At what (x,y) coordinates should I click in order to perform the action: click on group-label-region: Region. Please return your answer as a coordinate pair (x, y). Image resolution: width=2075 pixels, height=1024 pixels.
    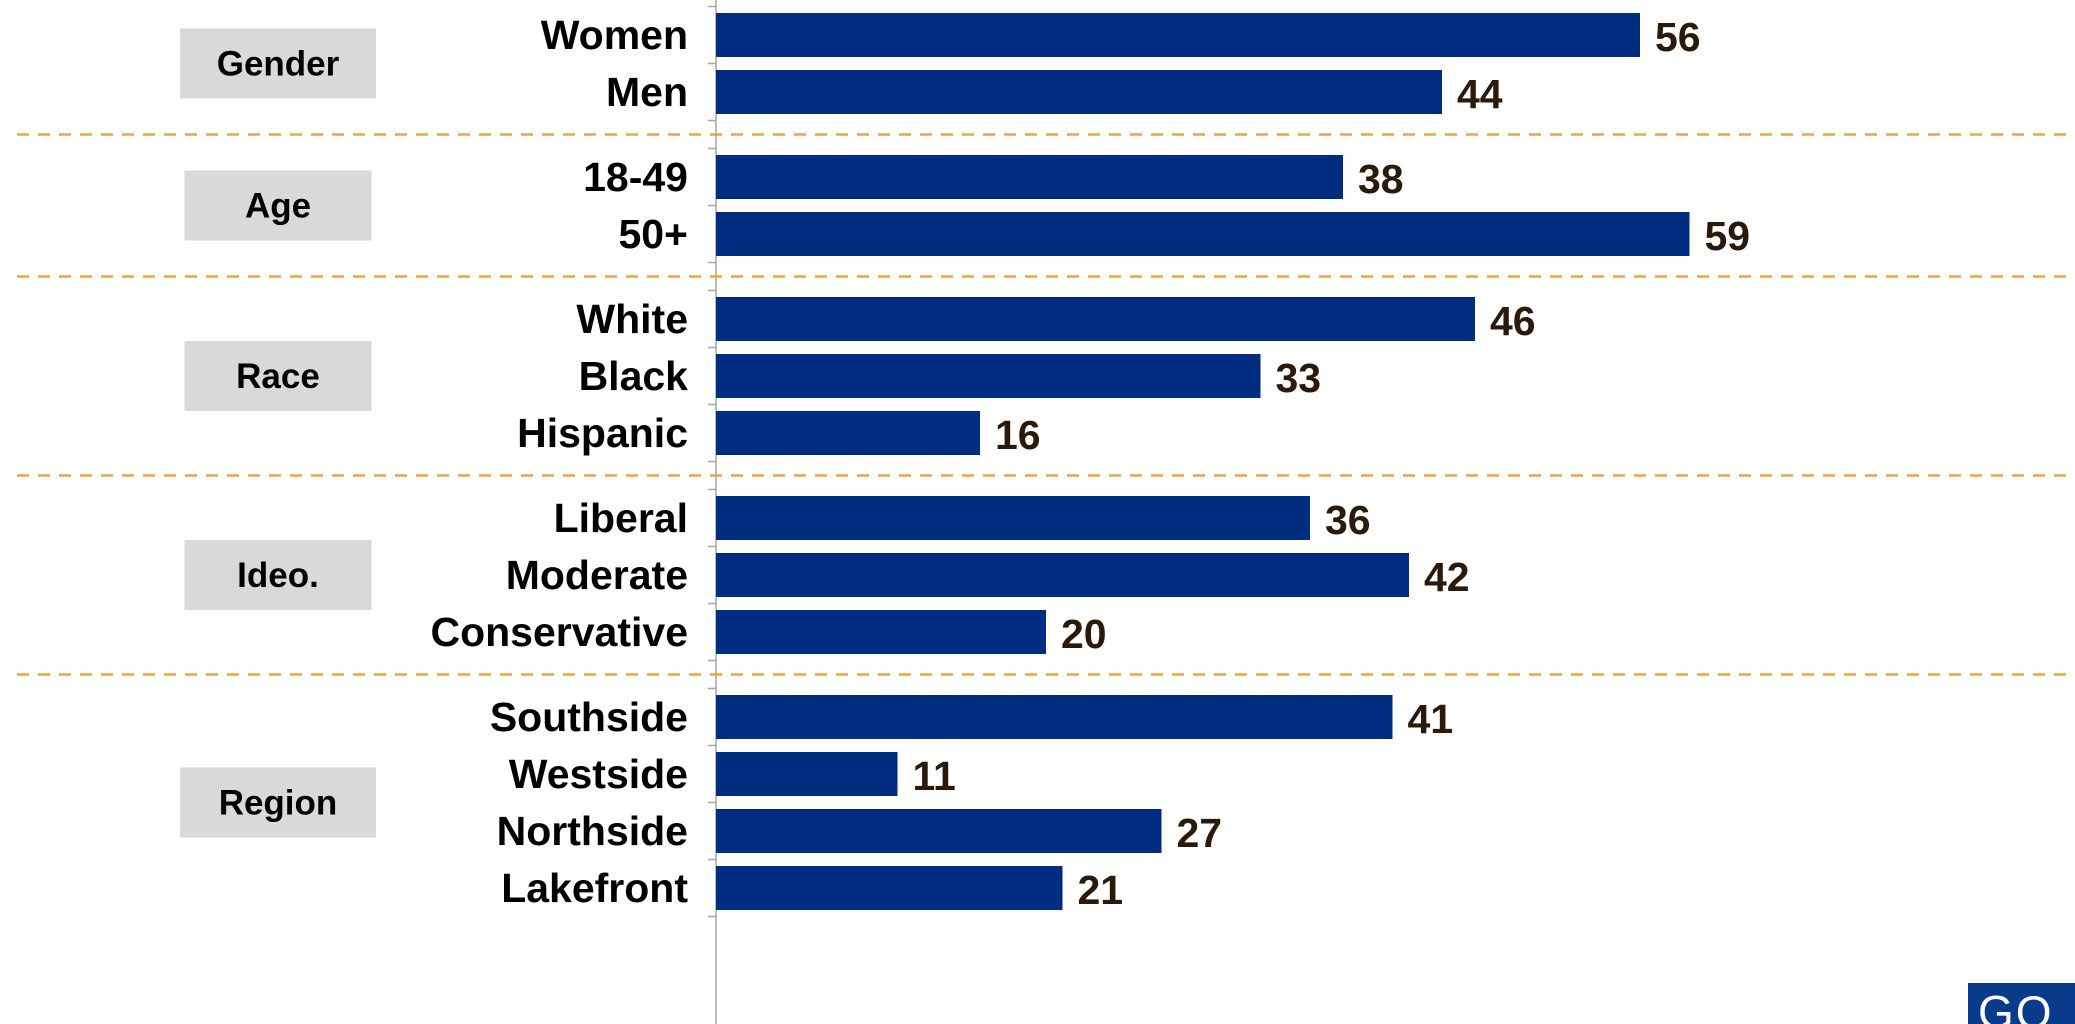
    Looking at the image, I should click on (278, 803).